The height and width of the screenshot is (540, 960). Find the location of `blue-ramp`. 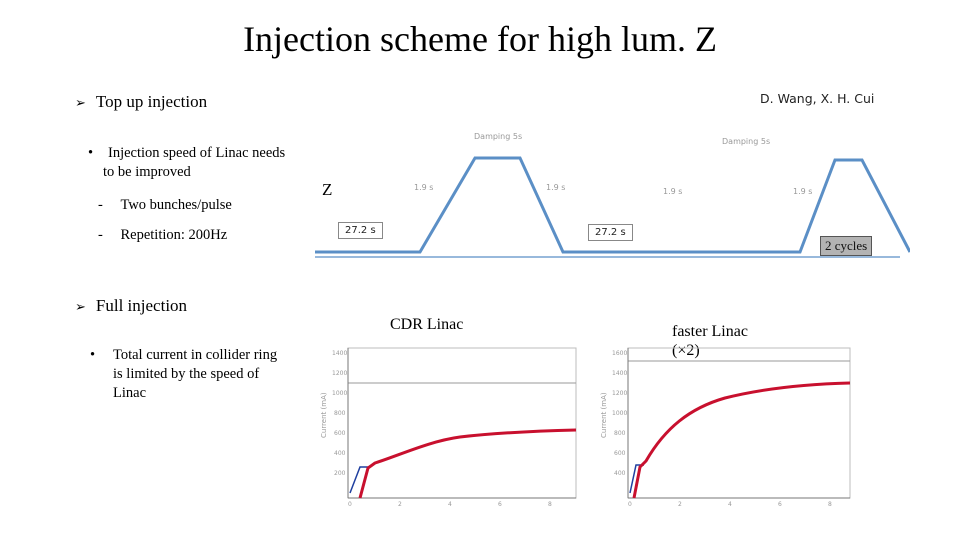

blue-ramp is located at coordinates (359, 480).